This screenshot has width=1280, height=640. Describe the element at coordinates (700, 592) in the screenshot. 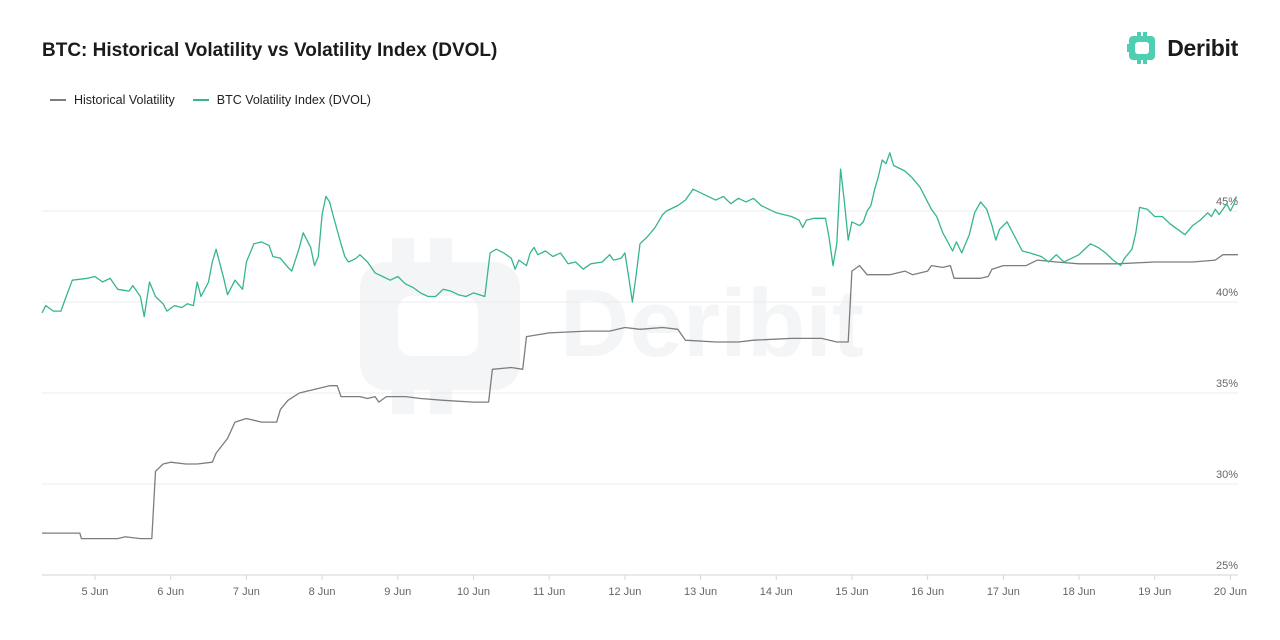

I see `x-tick-label: 13 Jun` at that location.